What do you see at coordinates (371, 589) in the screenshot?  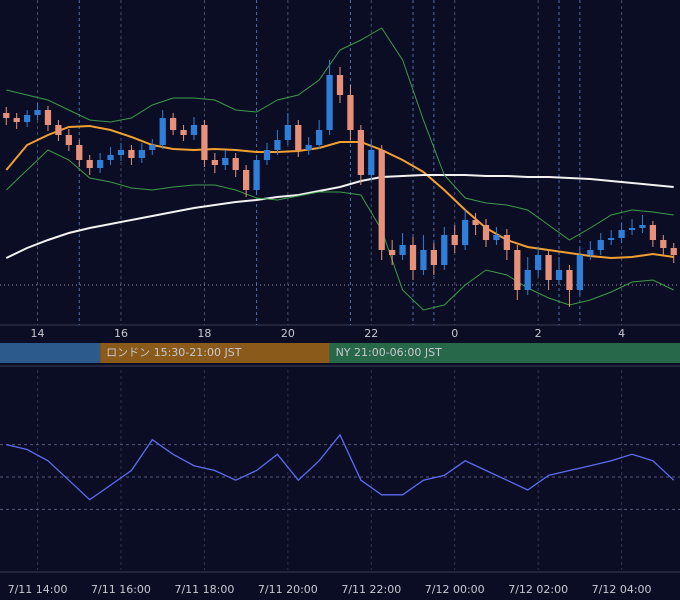 I see `x-tick-label: 7/11 22:00` at bounding box center [371, 589].